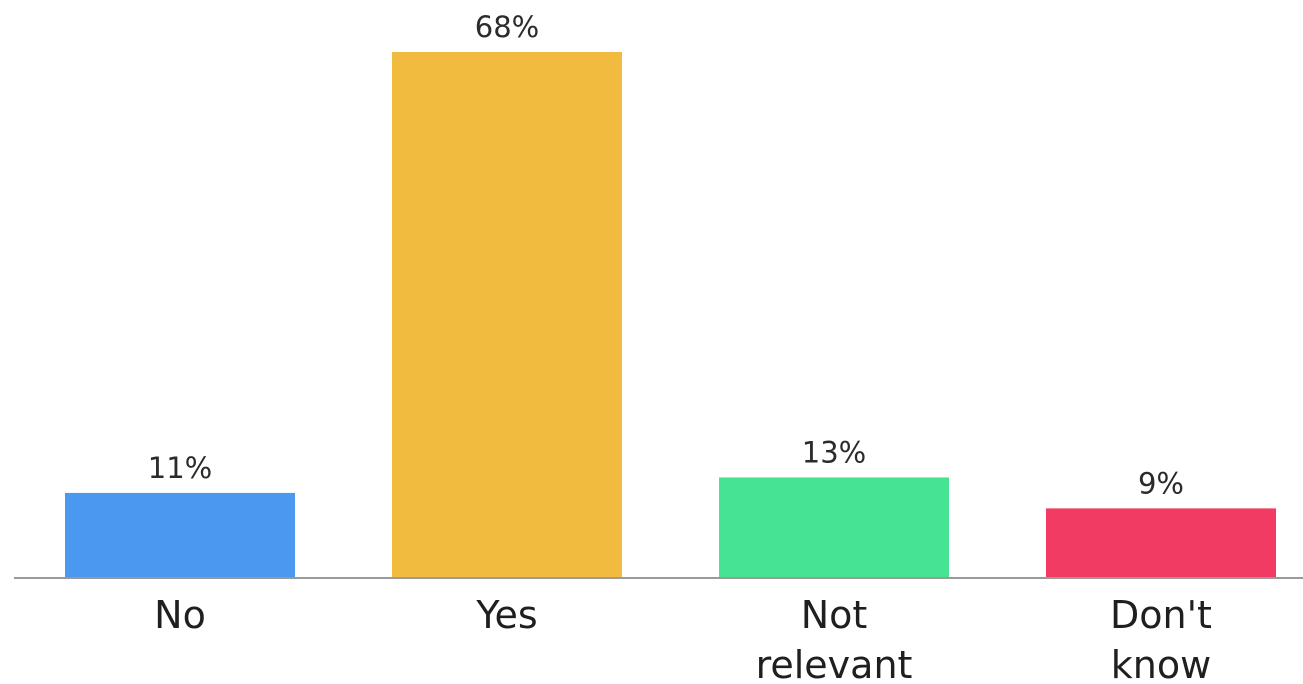 This screenshot has width=1303, height=684. What do you see at coordinates (180, 615) in the screenshot?
I see `category-label-no: No` at bounding box center [180, 615].